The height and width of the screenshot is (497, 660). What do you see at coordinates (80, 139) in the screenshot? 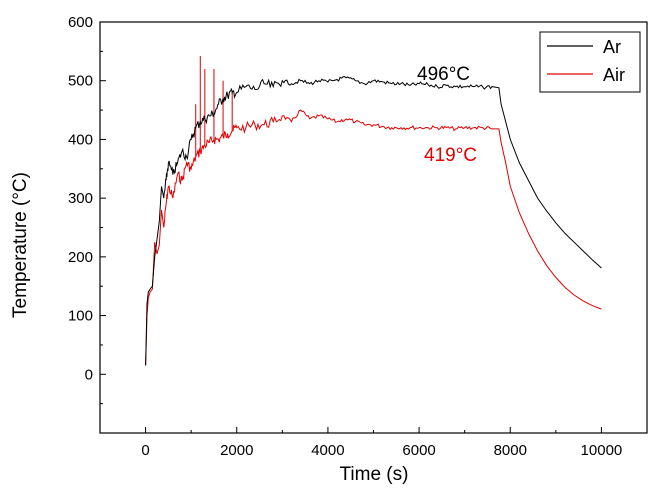
I see `y-tick-label: 400` at bounding box center [80, 139].